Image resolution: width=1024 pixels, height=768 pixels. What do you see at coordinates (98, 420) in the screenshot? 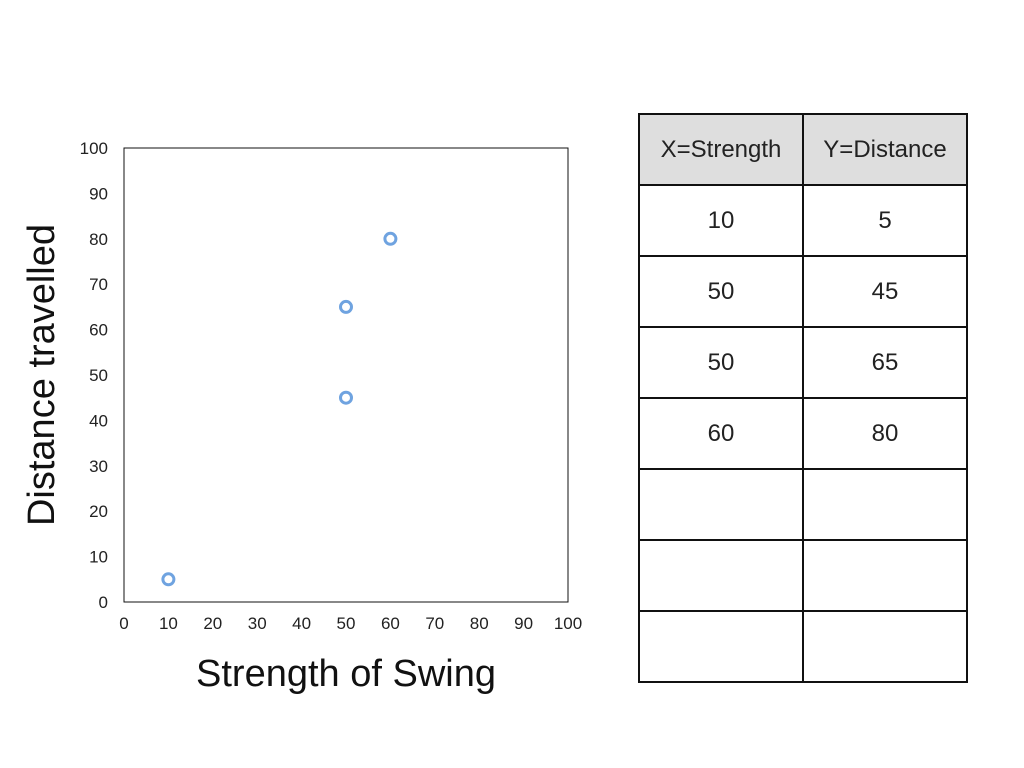
I see `y-tick-label: 40` at bounding box center [98, 420].